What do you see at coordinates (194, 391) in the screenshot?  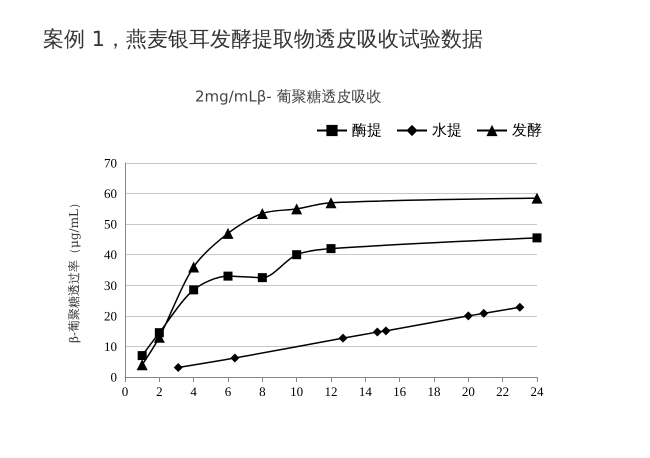 I see `x-tick-label: 4` at bounding box center [194, 391].